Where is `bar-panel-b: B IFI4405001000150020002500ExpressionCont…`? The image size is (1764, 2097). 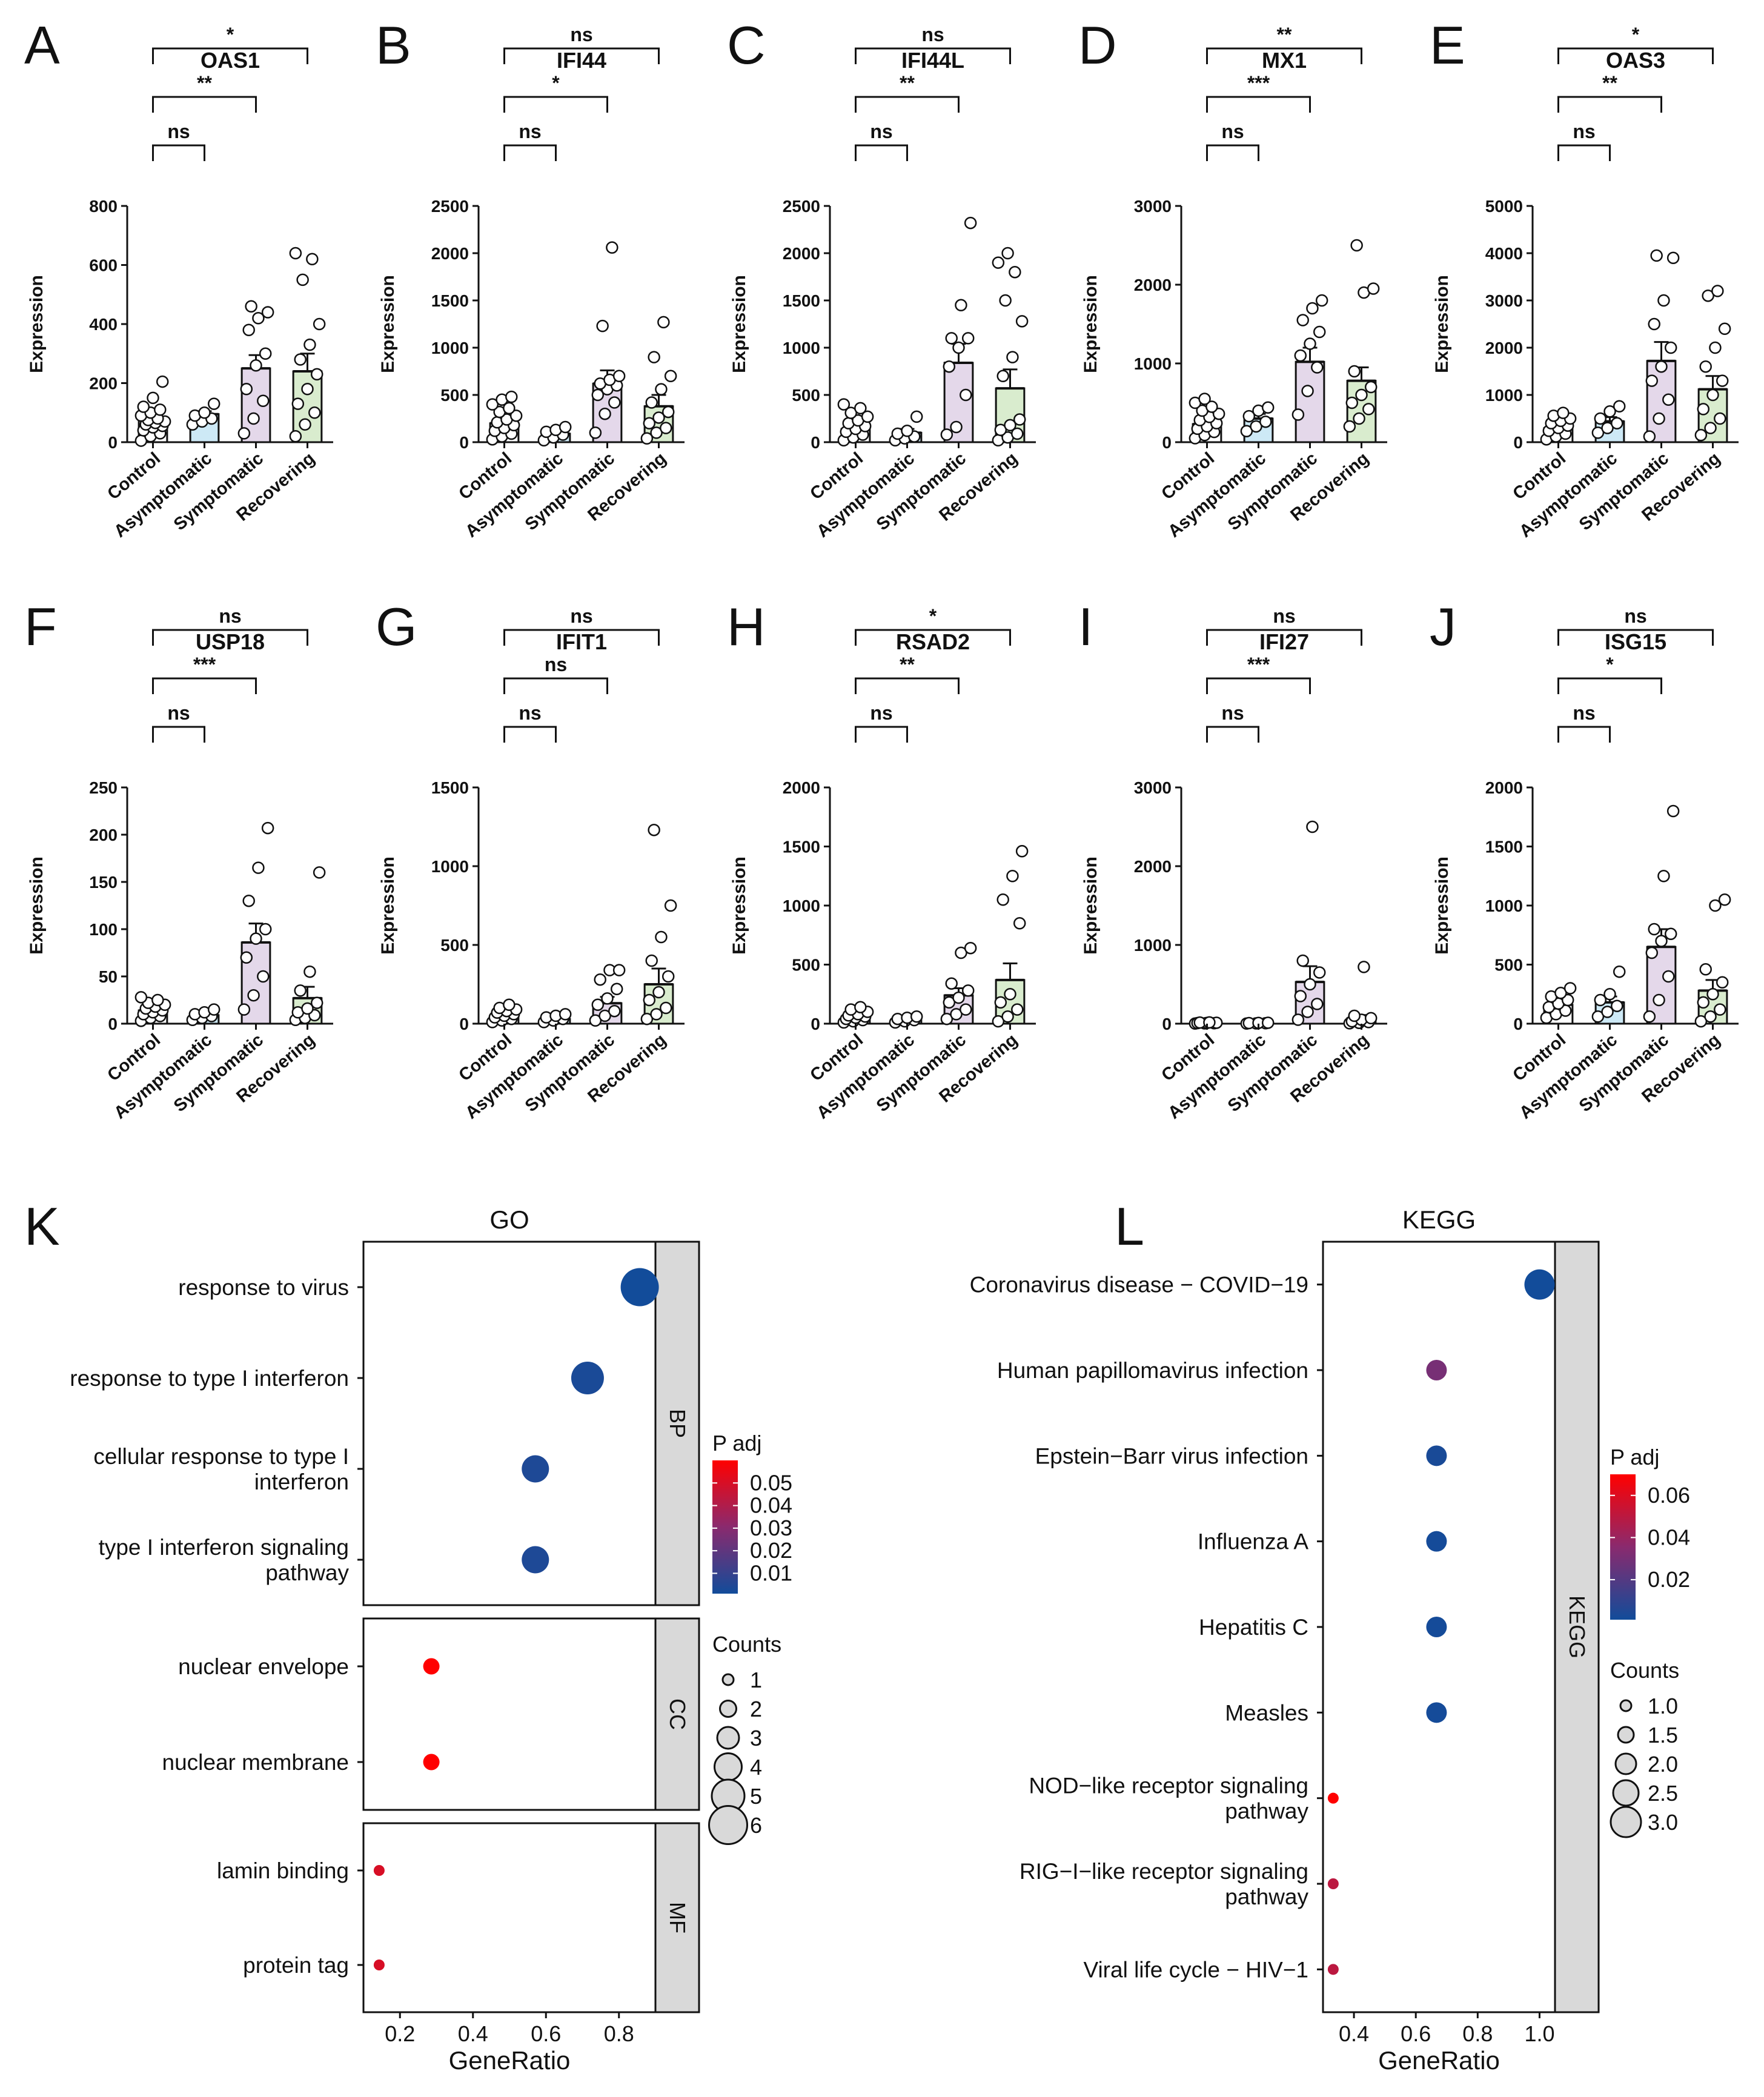 bar-panel-b: B IFI4405001000150020002500ExpressionCont… is located at coordinates (530, 278).